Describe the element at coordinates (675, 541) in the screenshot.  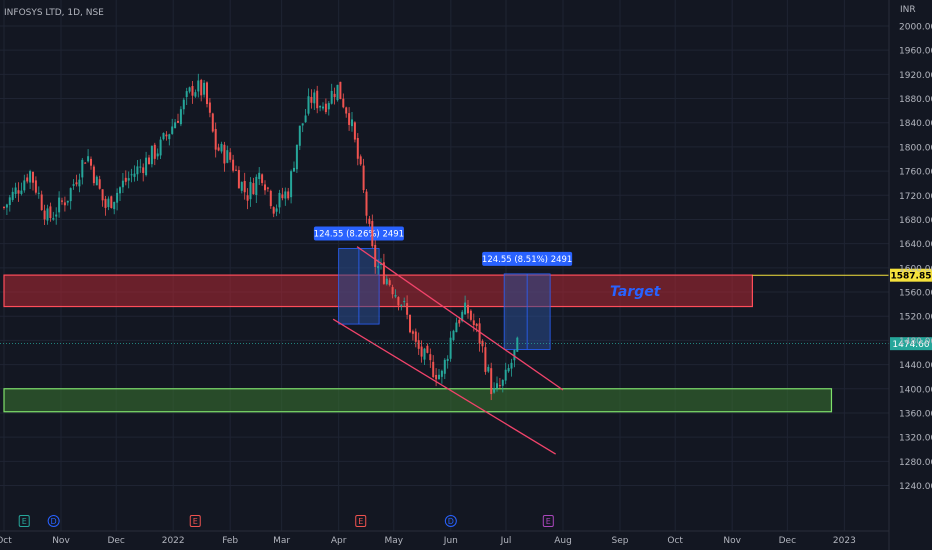
I see `time-tick-label: Oct` at that location.